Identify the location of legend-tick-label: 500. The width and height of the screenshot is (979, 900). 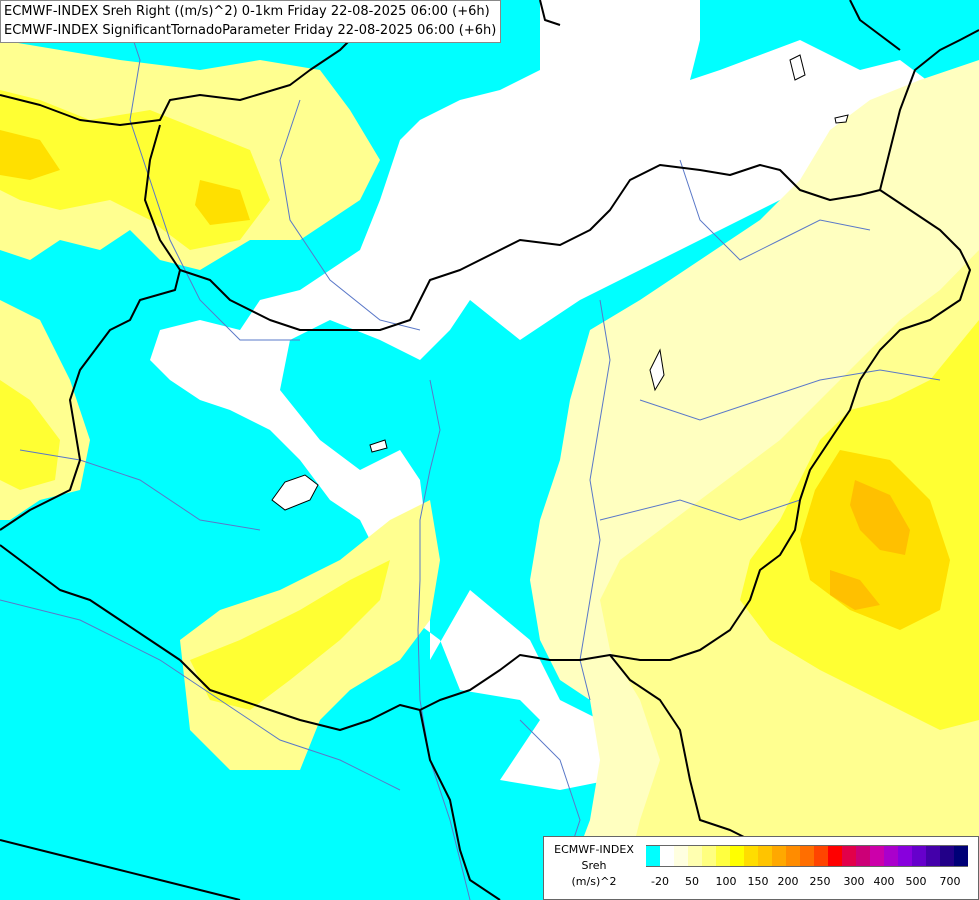
(916, 881).